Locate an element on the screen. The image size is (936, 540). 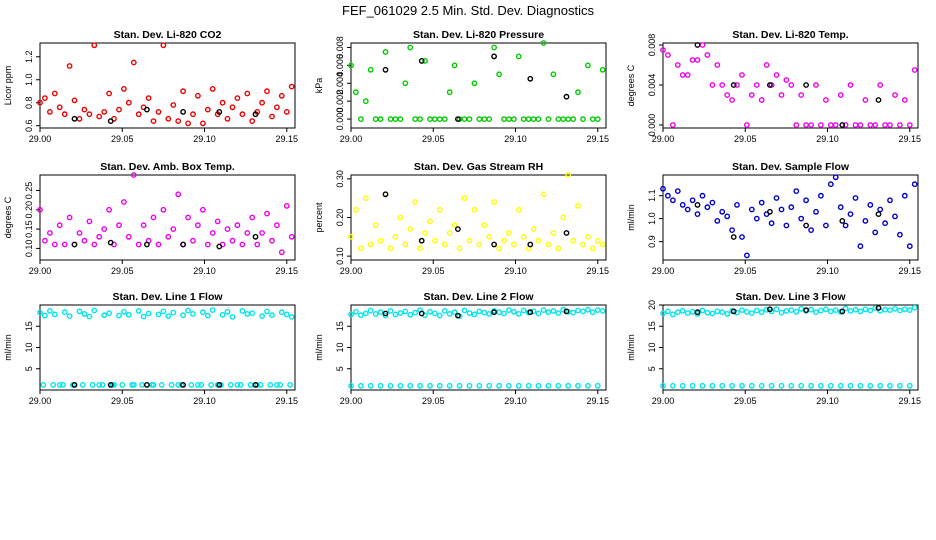
y-tick-label: 0.6 is located at coordinates (29, 125).